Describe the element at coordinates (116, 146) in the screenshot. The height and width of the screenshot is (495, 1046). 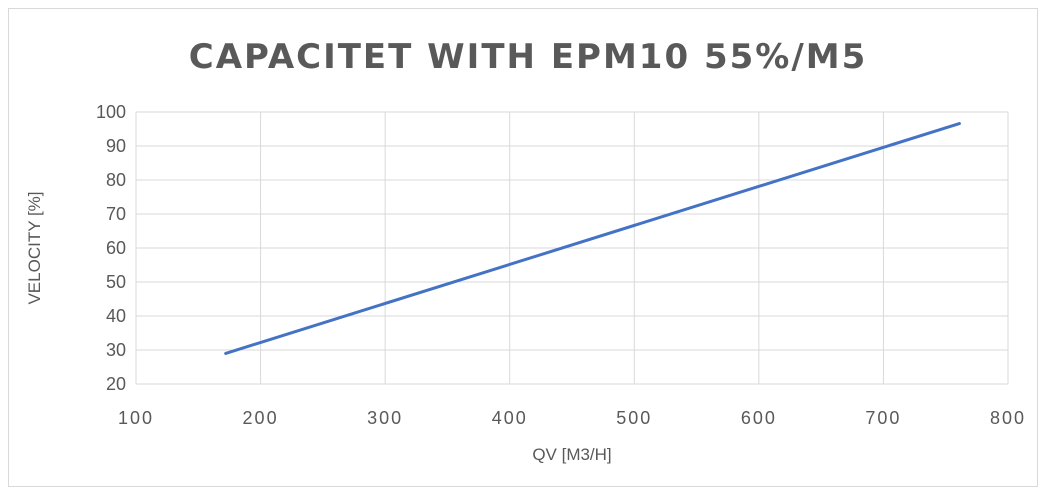
I see `y-tick-label: 90` at that location.